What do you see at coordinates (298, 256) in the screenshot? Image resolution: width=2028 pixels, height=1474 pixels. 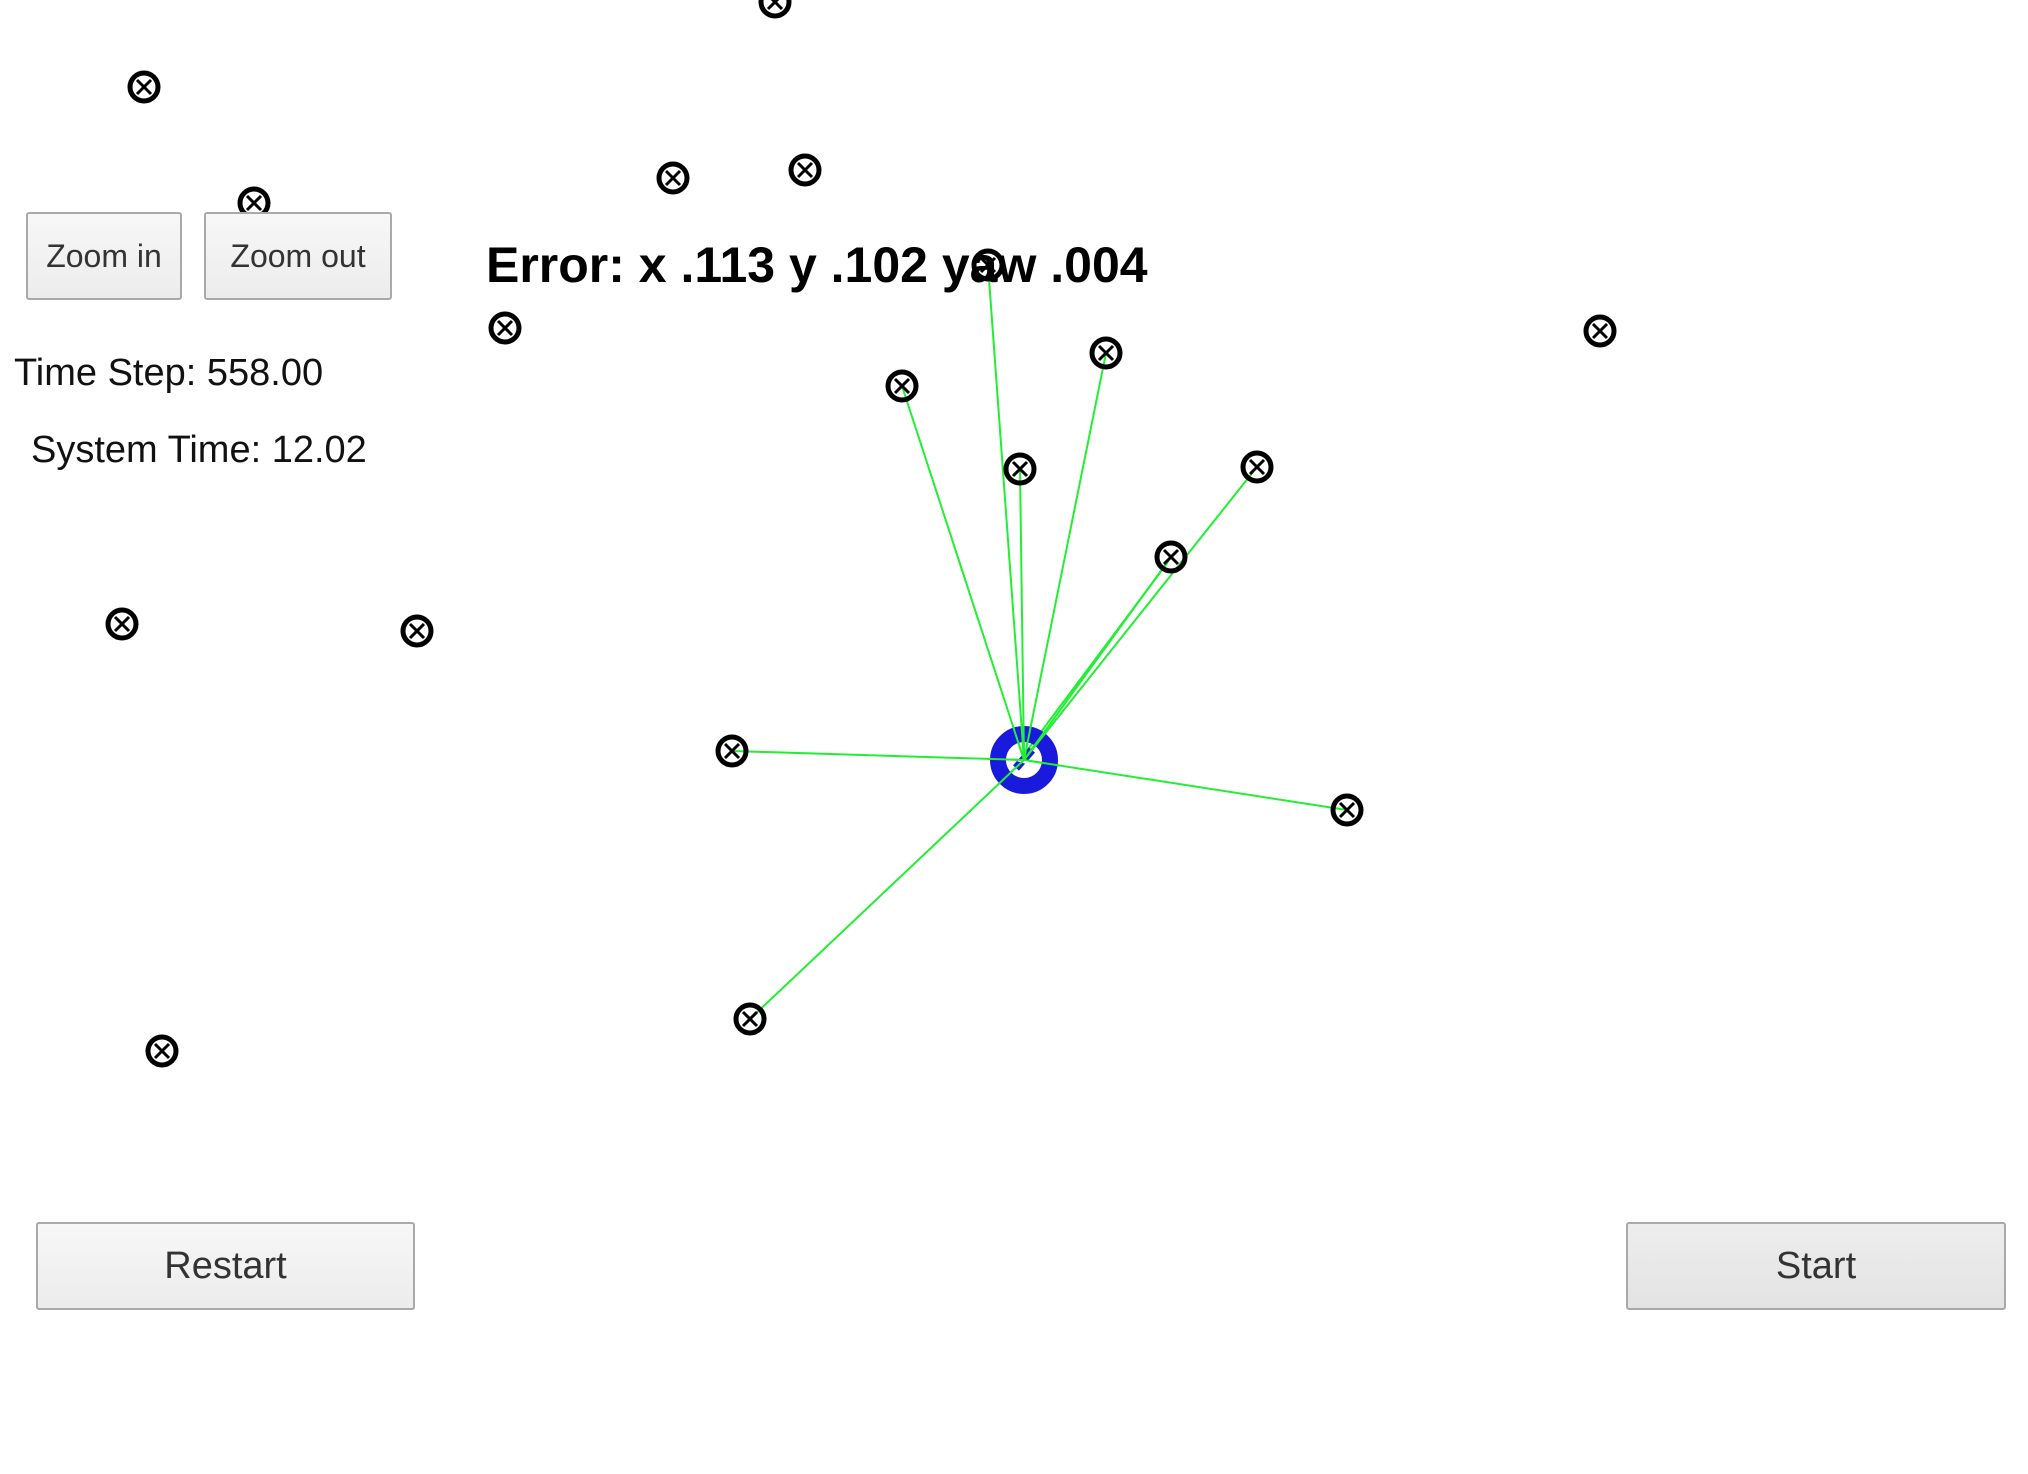 I see `zoom-out-button: Zoom out` at bounding box center [298, 256].